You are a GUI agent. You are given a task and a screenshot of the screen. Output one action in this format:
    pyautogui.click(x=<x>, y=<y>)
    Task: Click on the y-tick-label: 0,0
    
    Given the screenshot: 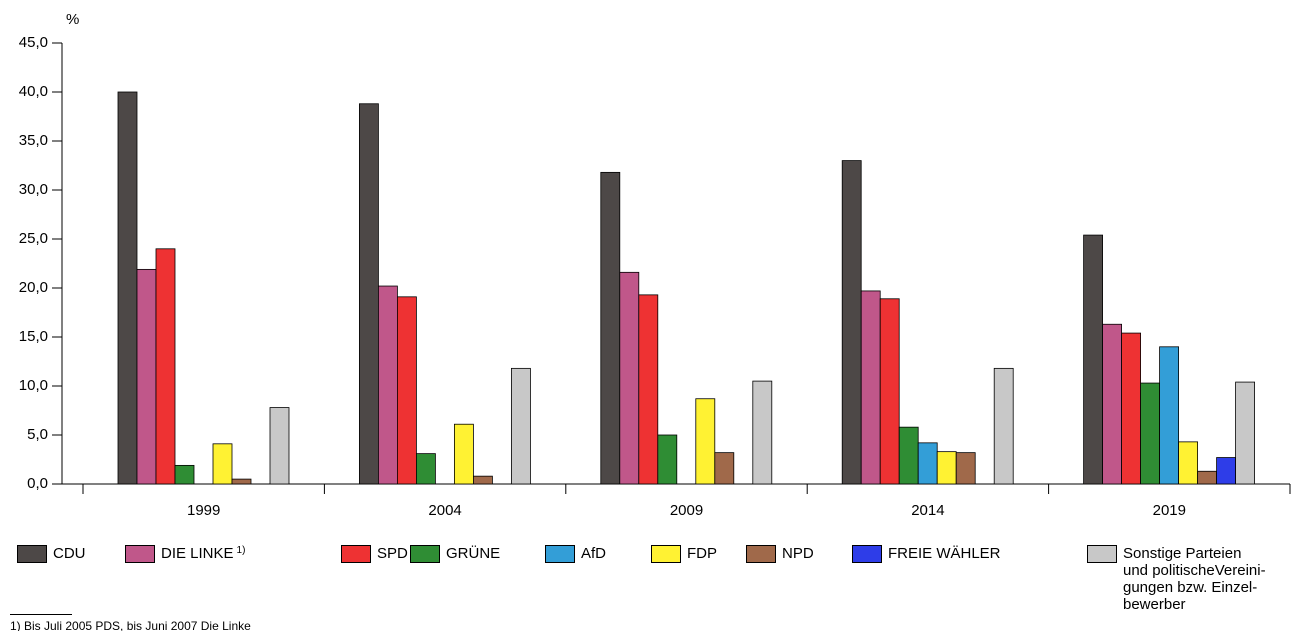 What is the action you would take?
    pyautogui.click(x=37, y=483)
    